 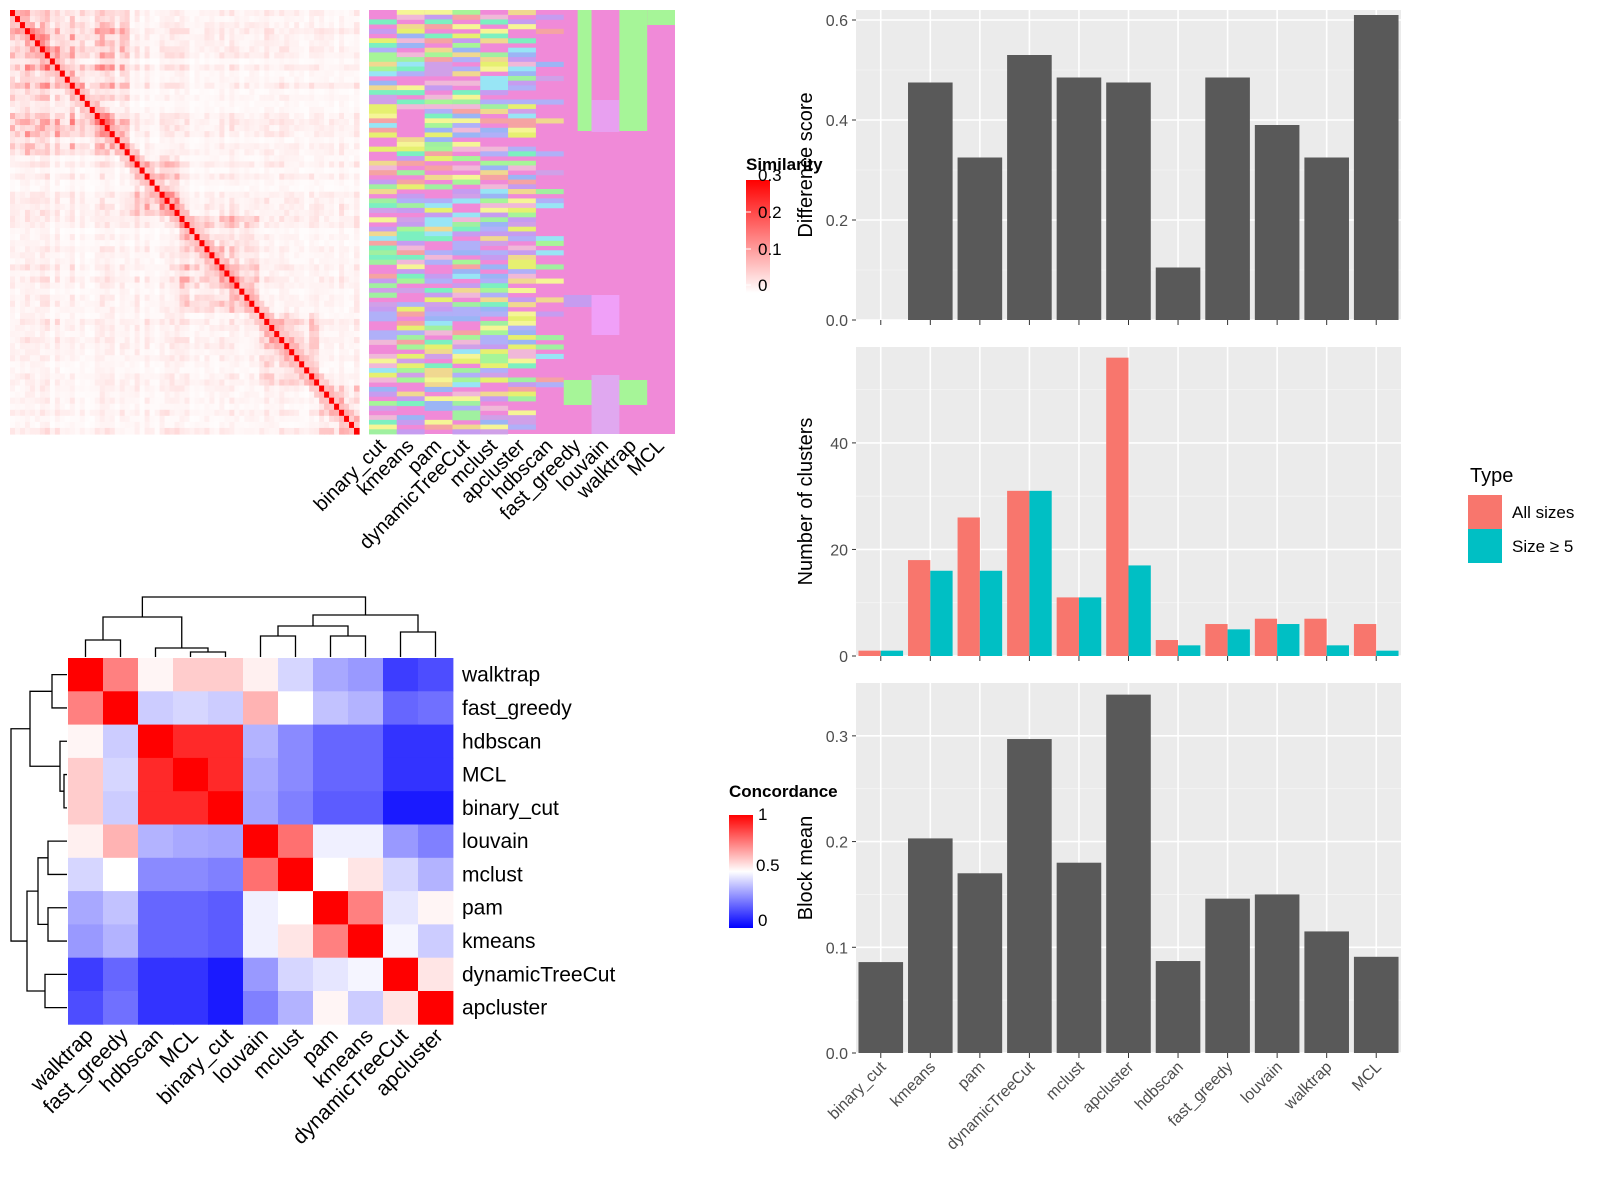 What do you see at coordinates (185, 222) in the screenshot?
I see `similarity-heatmap` at bounding box center [185, 222].